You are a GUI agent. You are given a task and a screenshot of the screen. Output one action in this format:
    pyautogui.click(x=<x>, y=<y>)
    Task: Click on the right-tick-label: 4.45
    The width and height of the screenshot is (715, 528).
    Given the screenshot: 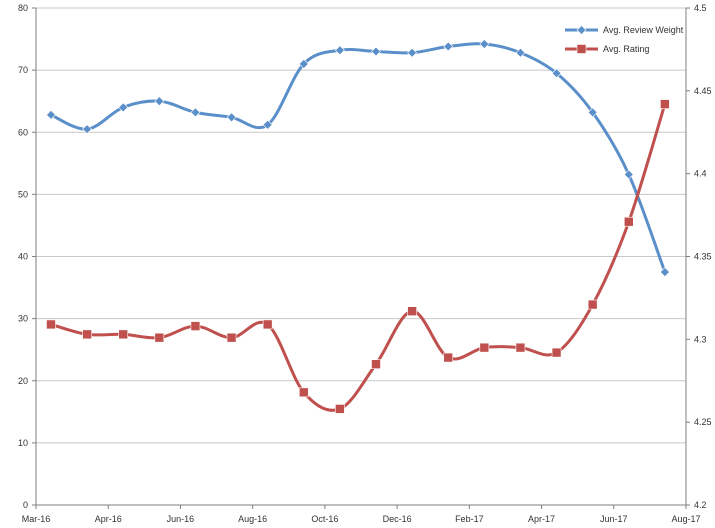 What is the action you would take?
    pyautogui.click(x=703, y=91)
    